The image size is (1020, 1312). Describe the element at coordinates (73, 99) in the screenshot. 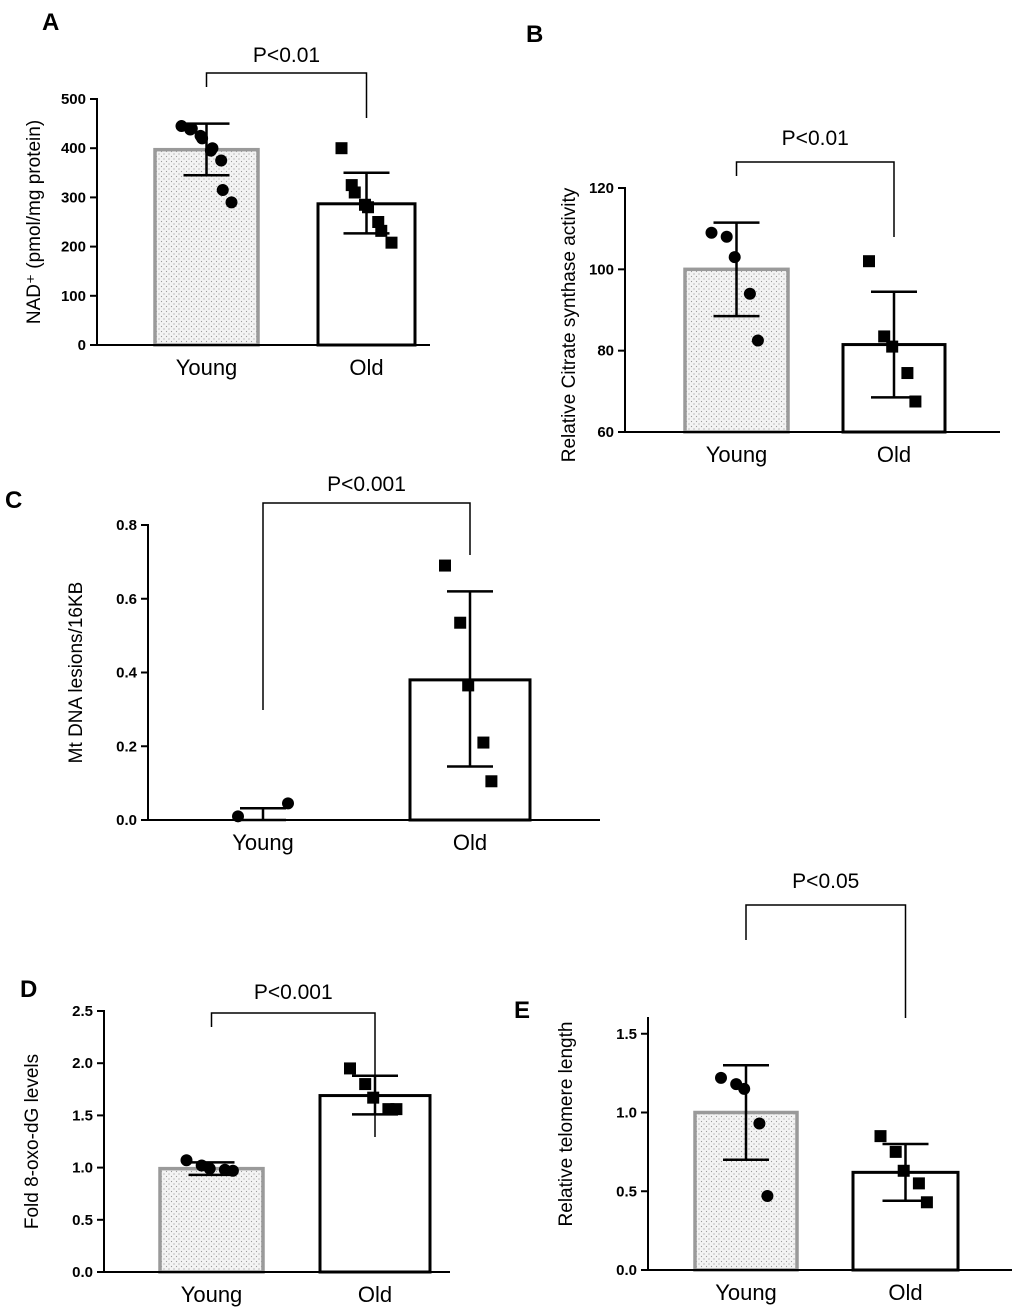

I see `y-tick-label: 500` at that location.